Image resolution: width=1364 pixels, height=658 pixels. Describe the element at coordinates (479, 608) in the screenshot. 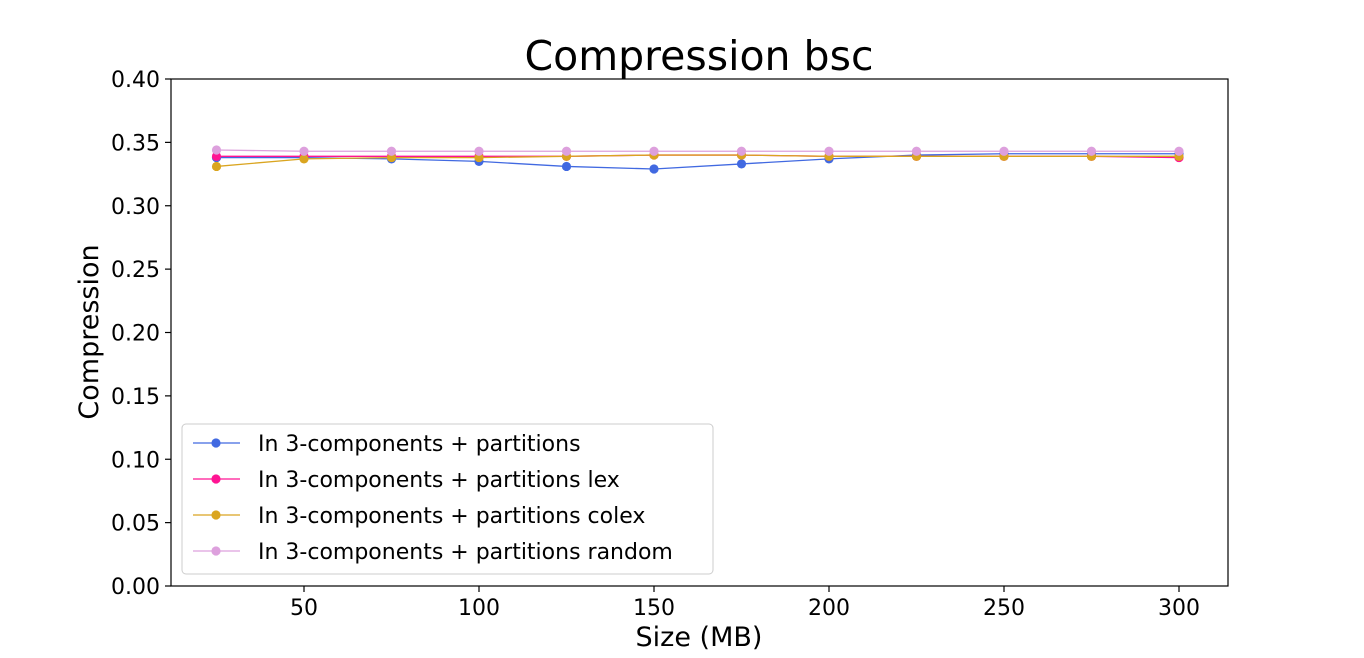

I see `x-tick-label: 100` at that location.